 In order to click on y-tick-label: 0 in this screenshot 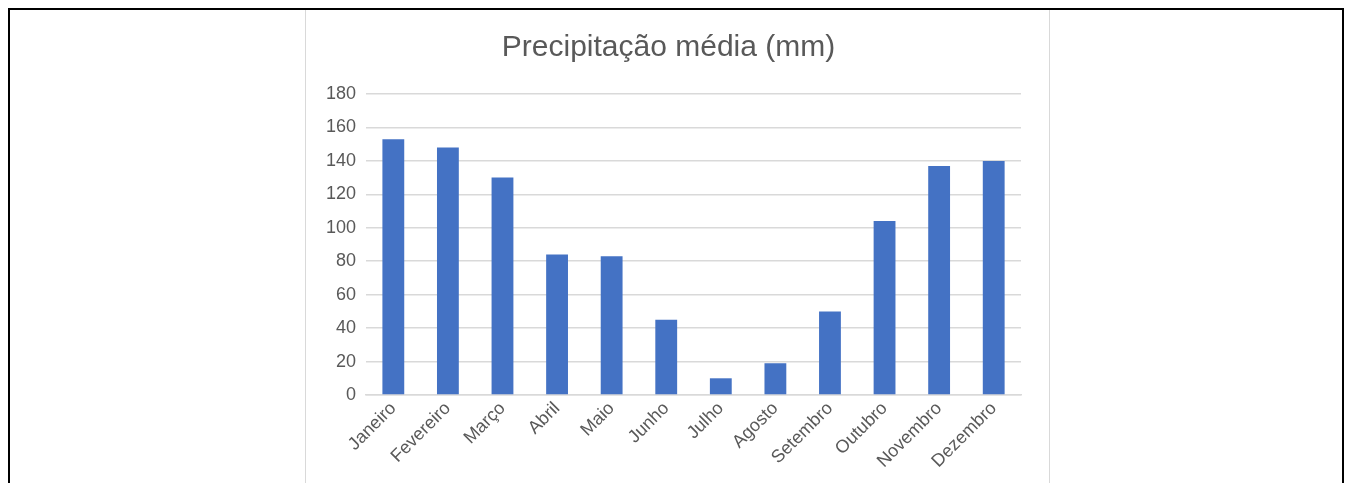, I will do `click(351, 393)`.